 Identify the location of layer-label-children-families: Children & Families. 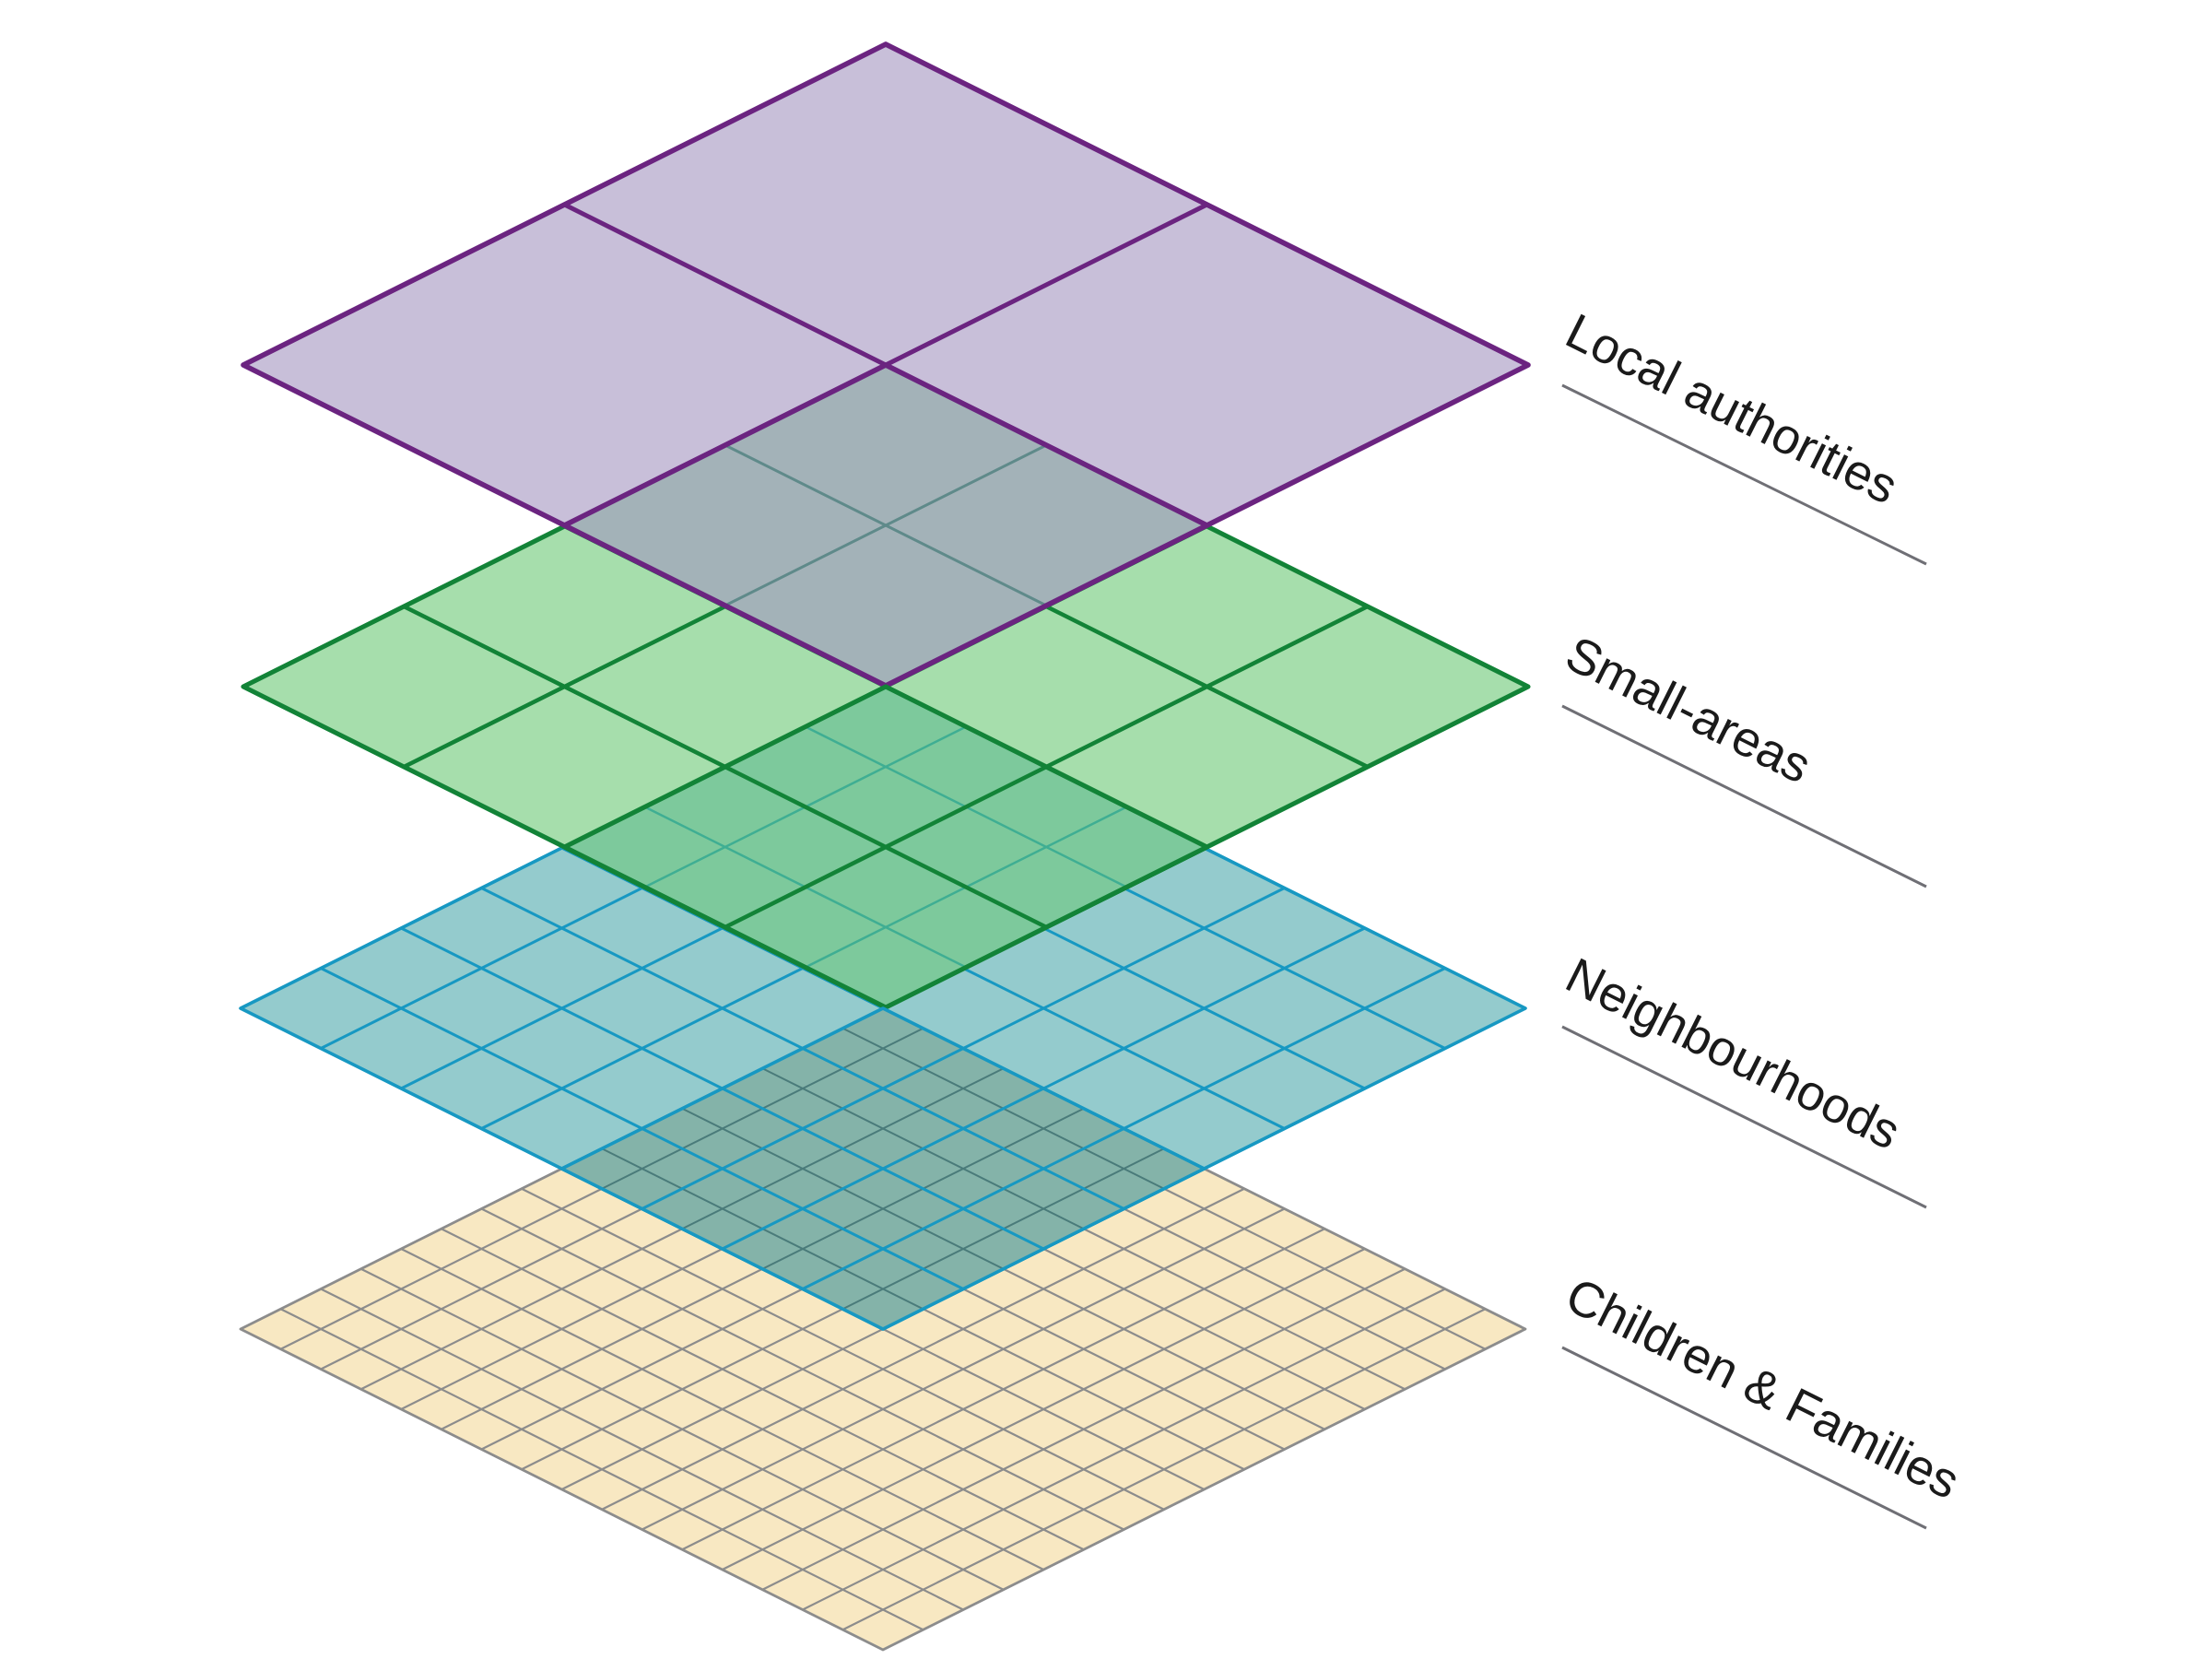
(1763, 1388).